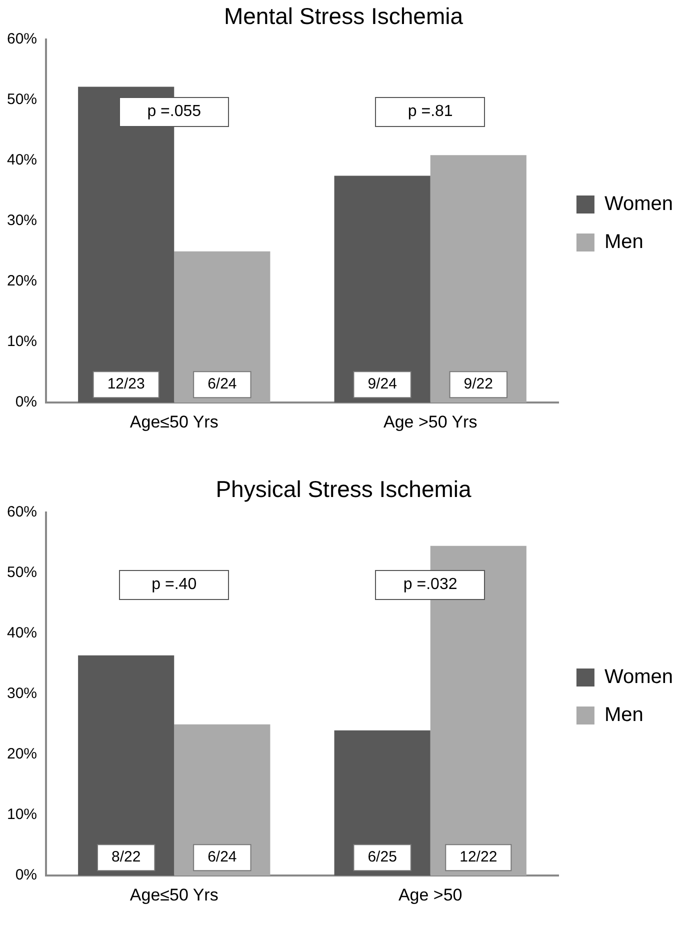 This screenshot has width=687, height=946. I want to click on data-label: 8/22, so click(126, 857).